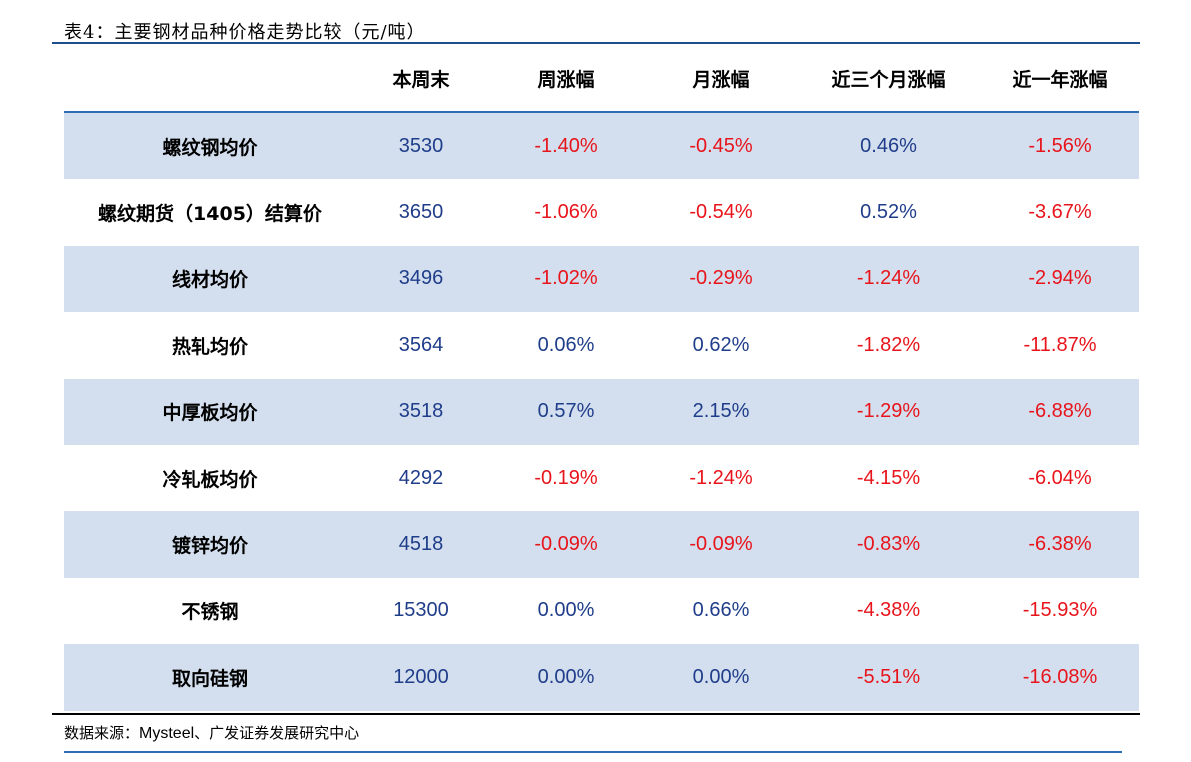  What do you see at coordinates (721, 212) in the screenshot?
I see `monthly-change-cell: -0.54%` at bounding box center [721, 212].